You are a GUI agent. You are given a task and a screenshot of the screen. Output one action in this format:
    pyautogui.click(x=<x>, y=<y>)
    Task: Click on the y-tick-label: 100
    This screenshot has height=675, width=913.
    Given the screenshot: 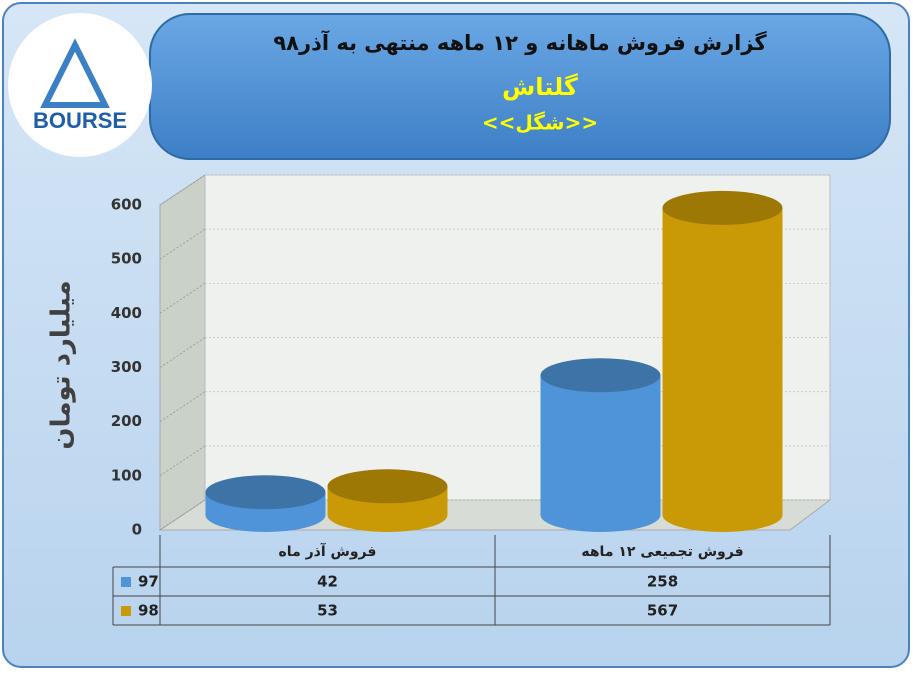 What is the action you would take?
    pyautogui.click(x=126, y=475)
    